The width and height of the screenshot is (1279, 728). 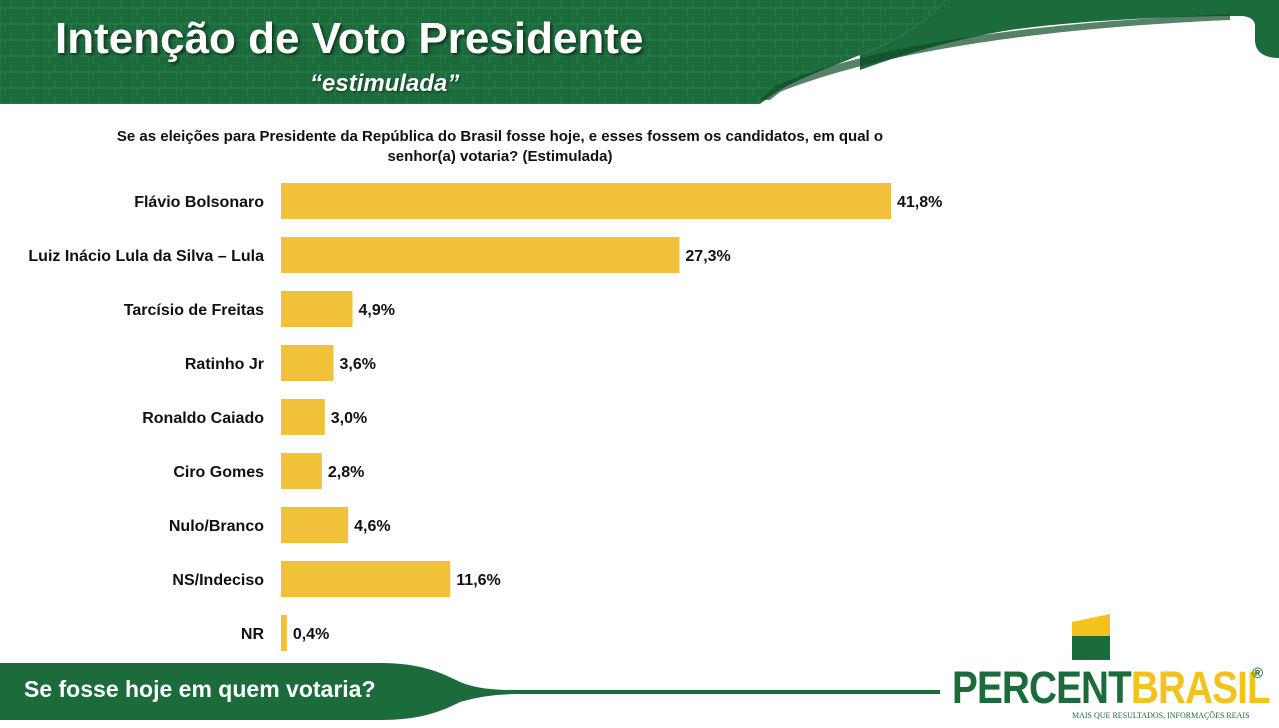 I want to click on header-background, so click(x=639, y=52).